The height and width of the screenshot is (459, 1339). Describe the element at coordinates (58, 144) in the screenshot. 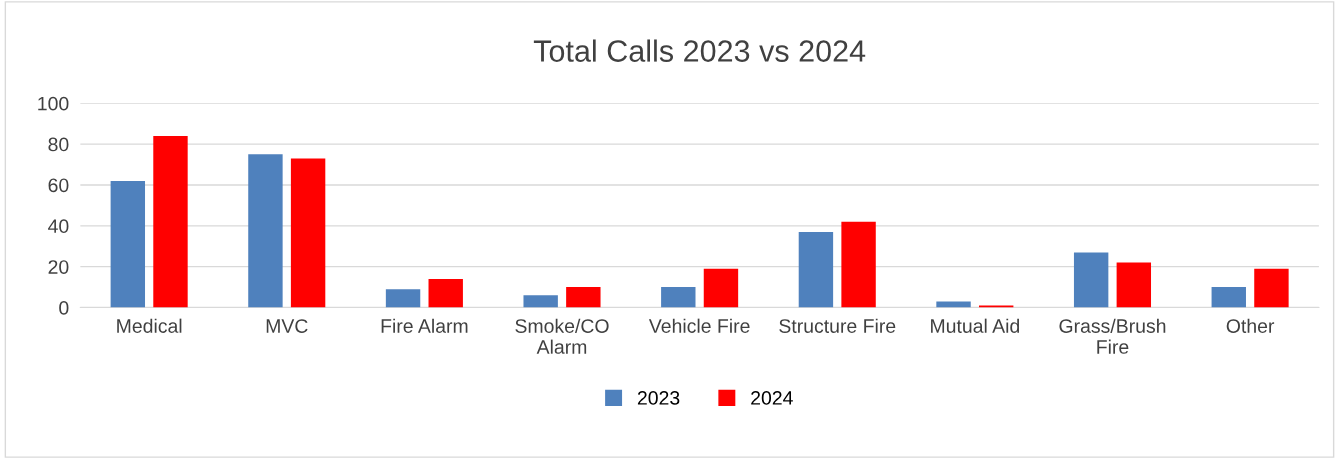

I see `y-tick-label: 80` at that location.